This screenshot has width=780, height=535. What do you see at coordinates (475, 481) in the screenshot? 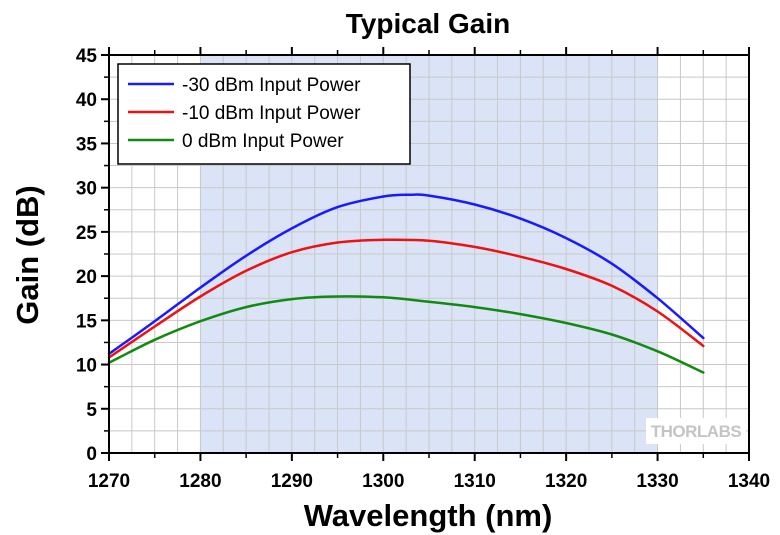
I see `x-tick-label: 1310` at bounding box center [475, 481].